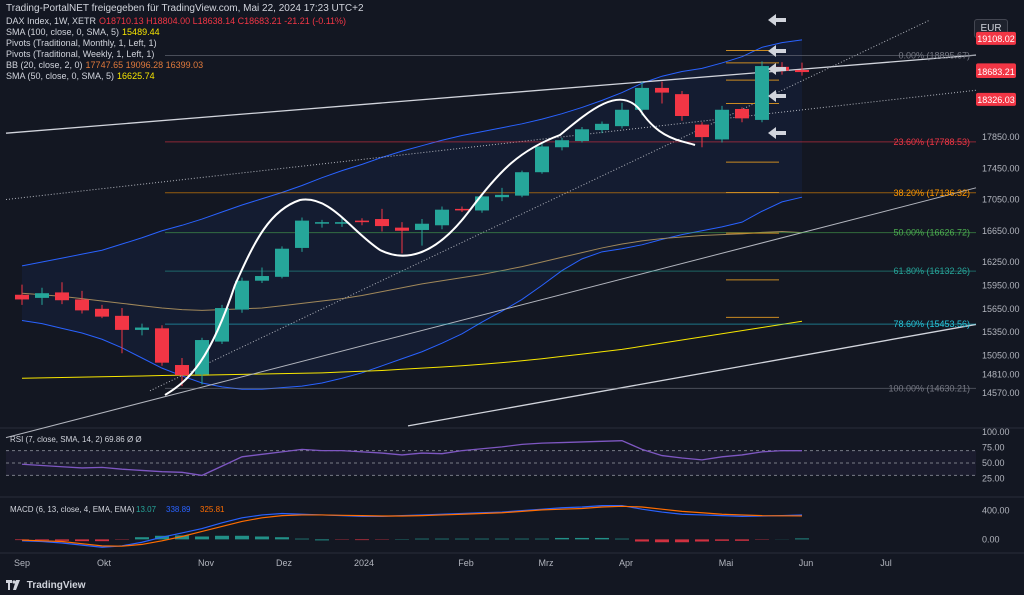  What do you see at coordinates (993, 463) in the screenshot?
I see `rsi-axis-label: 50.00` at bounding box center [993, 463].